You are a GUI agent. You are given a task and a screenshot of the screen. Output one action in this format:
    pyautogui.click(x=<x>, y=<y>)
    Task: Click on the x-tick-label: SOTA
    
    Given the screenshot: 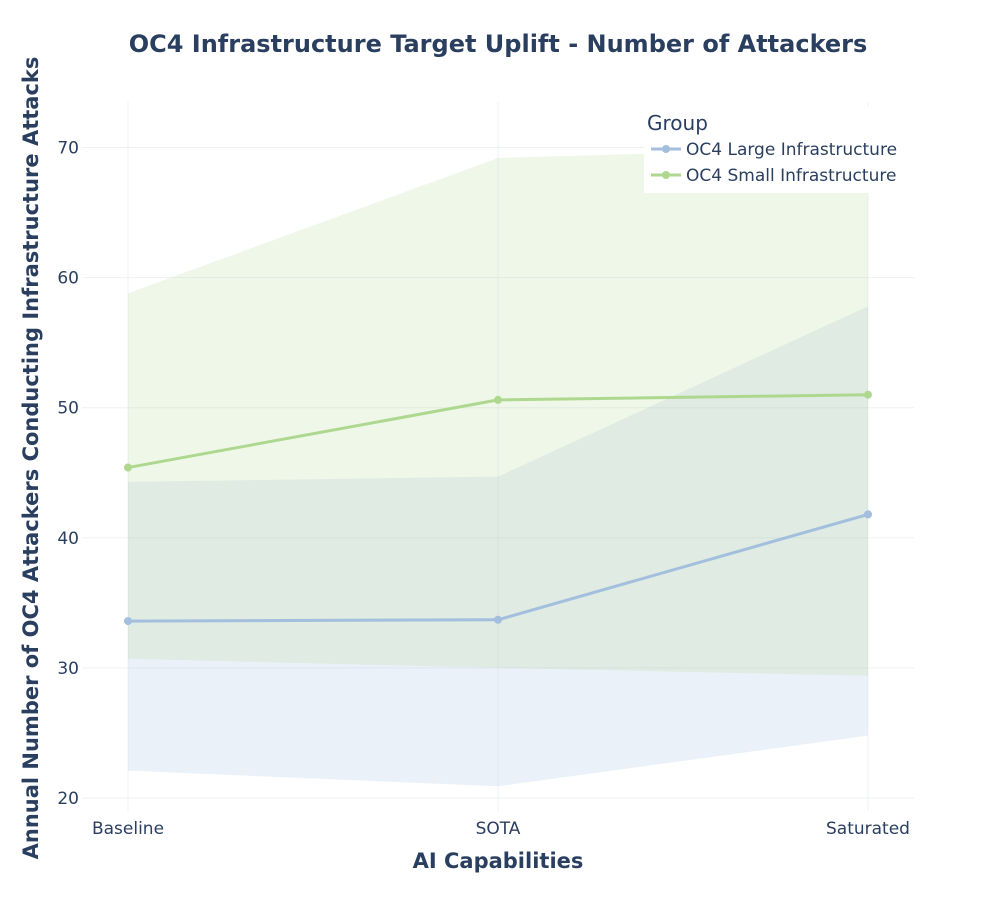 What is the action you would take?
    pyautogui.click(x=498, y=829)
    